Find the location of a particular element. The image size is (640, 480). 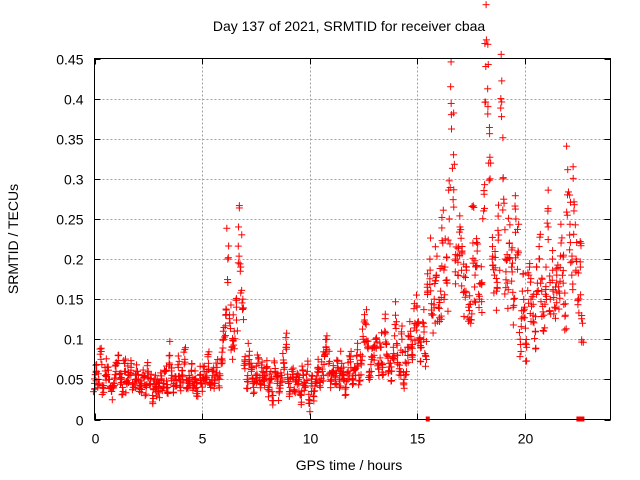

y-tick-label: 0.4 is located at coordinates (74, 100).